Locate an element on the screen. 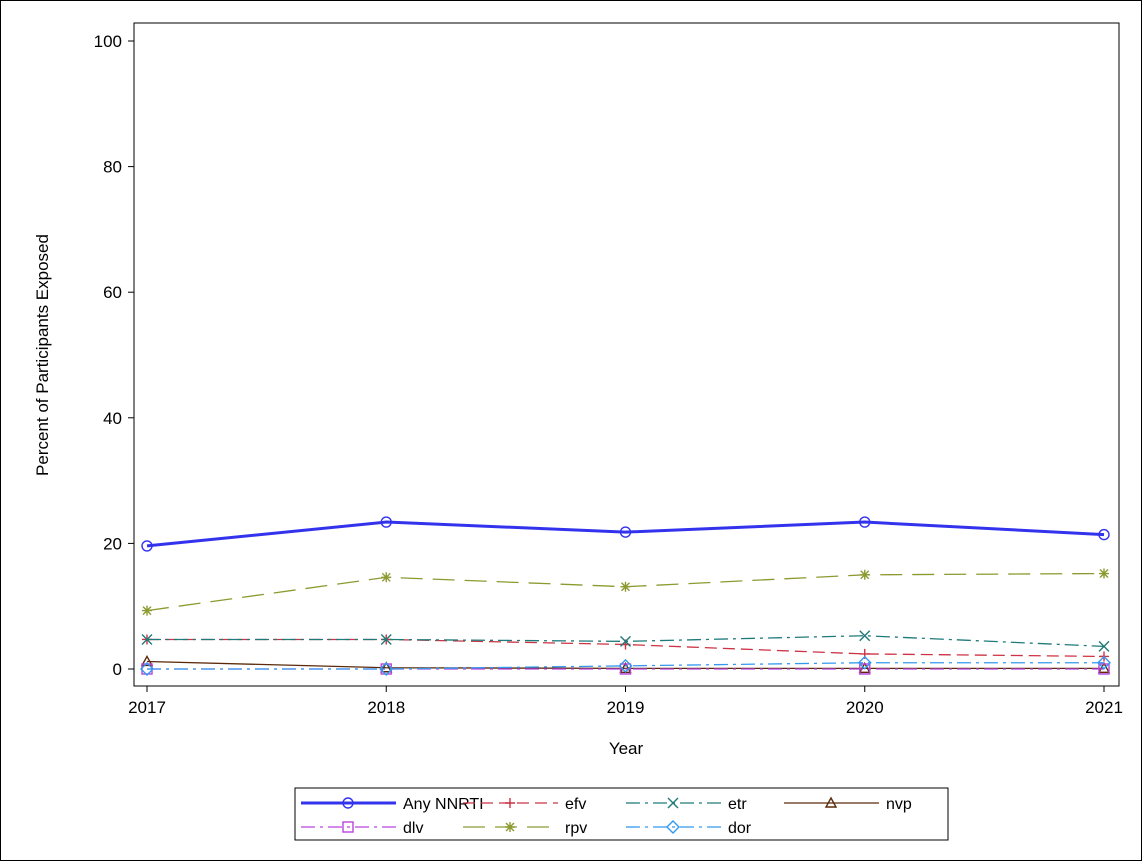 This screenshot has height=865, width=1142. series-efv is located at coordinates (625, 648).